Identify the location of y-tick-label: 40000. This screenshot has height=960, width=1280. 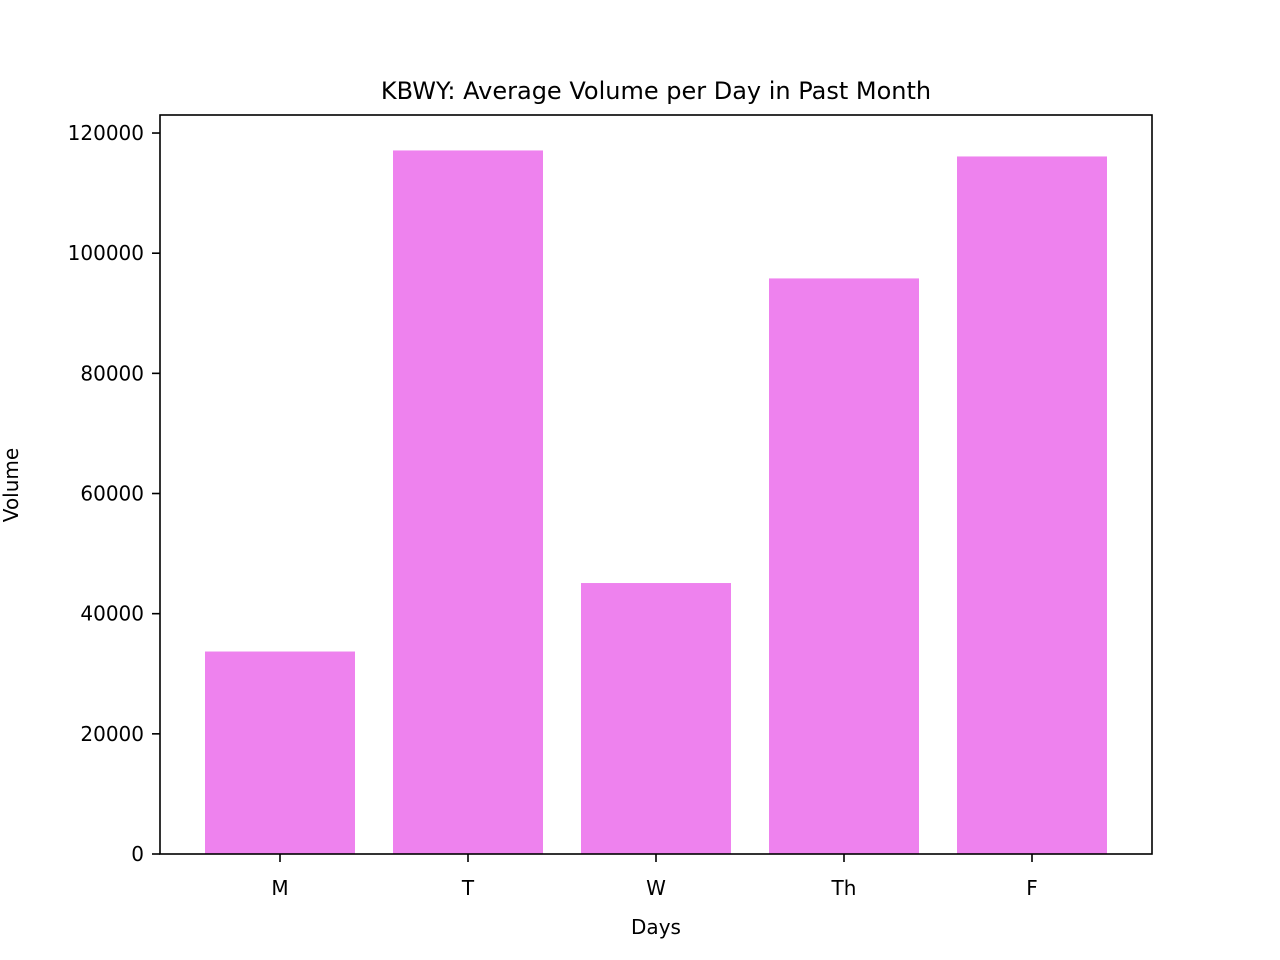
(112, 614).